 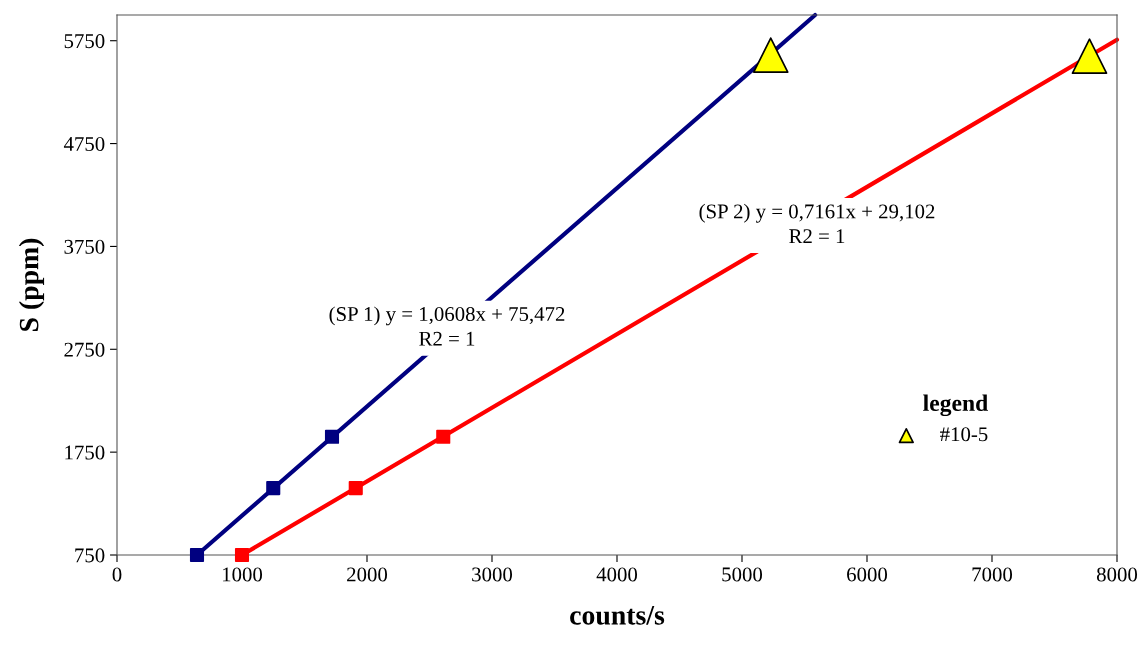 I want to click on y-tick-label: 2750, so click(x=84, y=349).